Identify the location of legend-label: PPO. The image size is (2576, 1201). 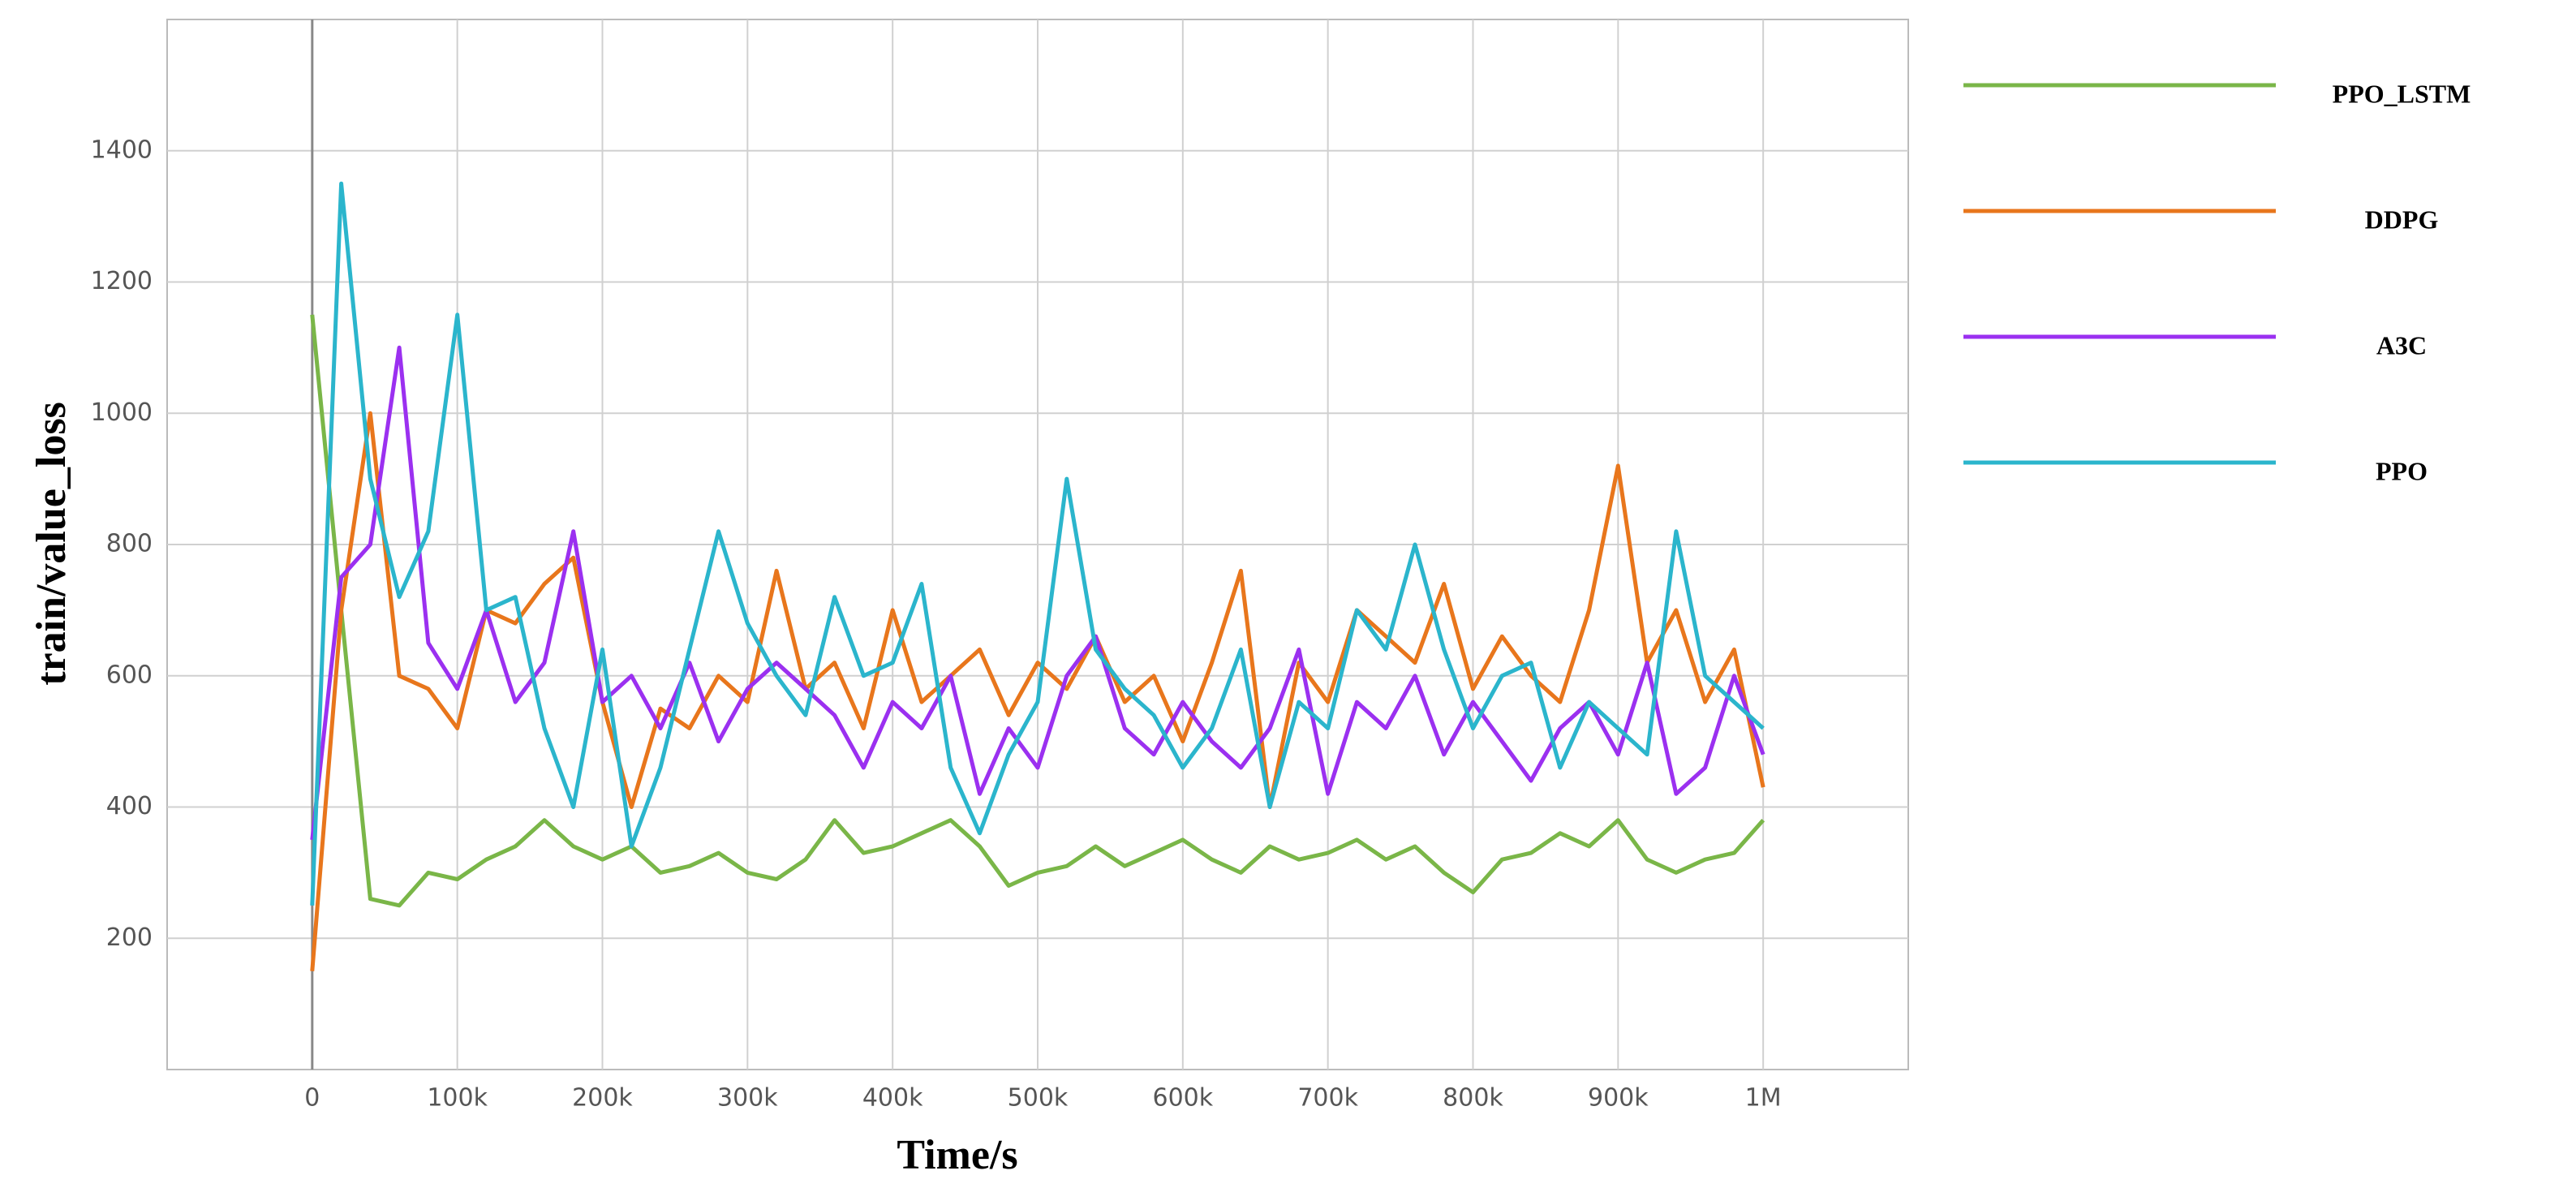
(2402, 470).